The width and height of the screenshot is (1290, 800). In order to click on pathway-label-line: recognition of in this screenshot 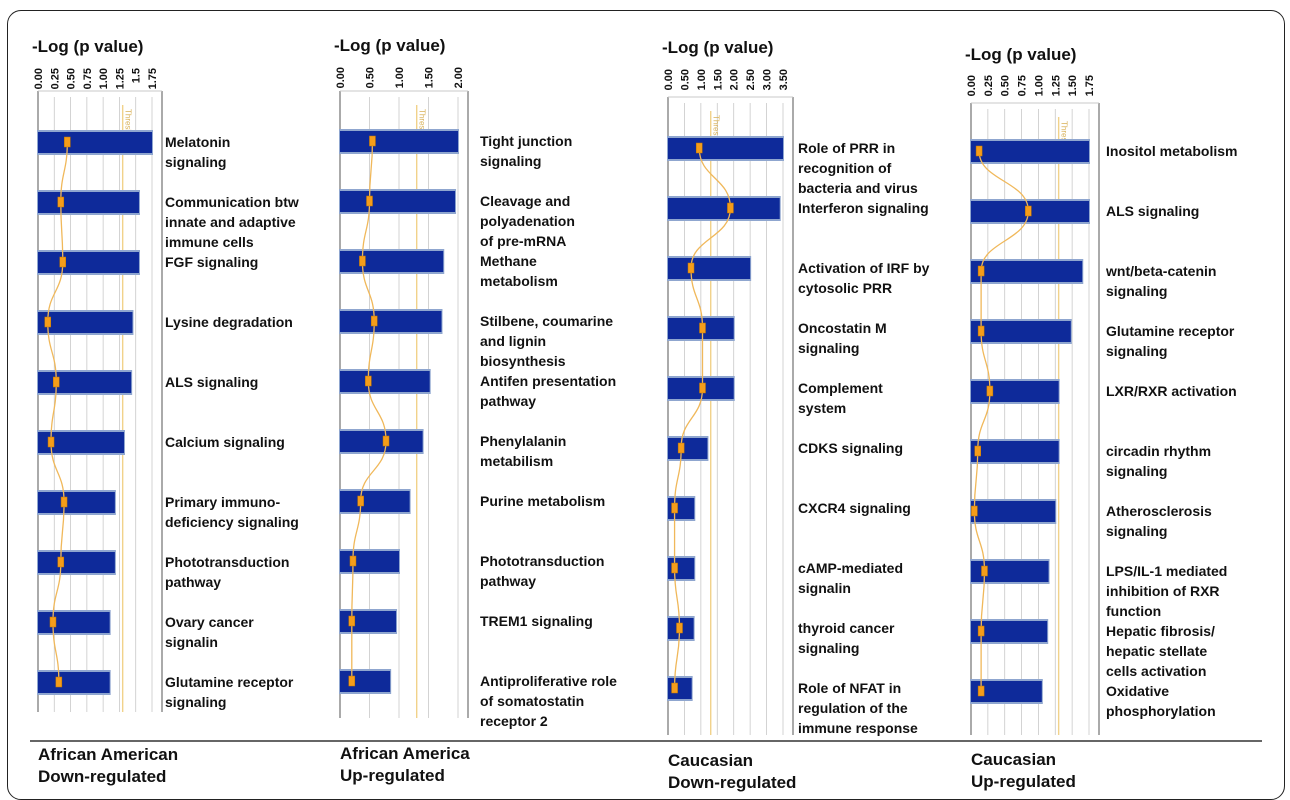, I will do `click(845, 168)`.